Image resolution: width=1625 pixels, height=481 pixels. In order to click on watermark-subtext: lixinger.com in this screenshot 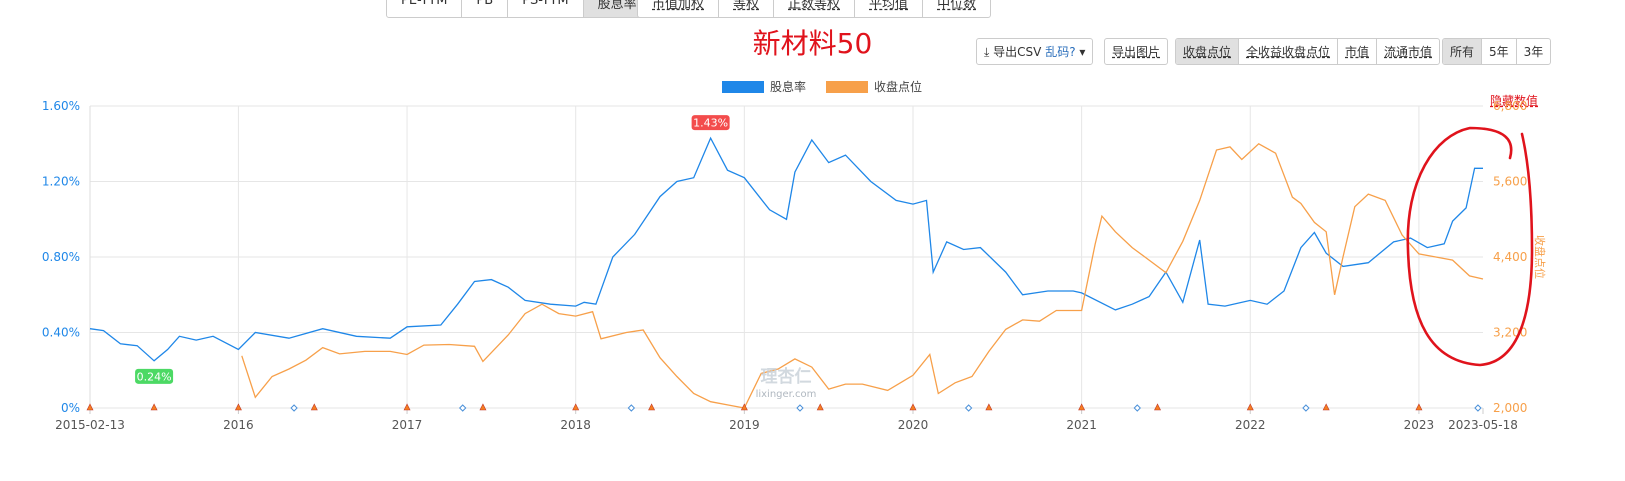, I will do `click(786, 394)`.